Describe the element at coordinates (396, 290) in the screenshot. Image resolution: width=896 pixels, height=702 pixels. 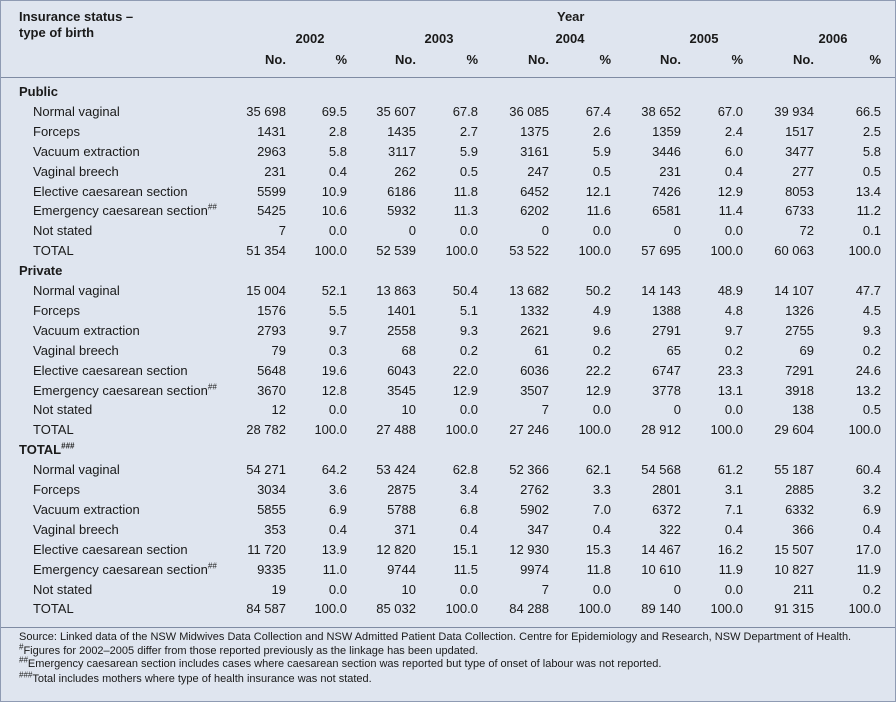
I see `cell: 13 863` at that location.